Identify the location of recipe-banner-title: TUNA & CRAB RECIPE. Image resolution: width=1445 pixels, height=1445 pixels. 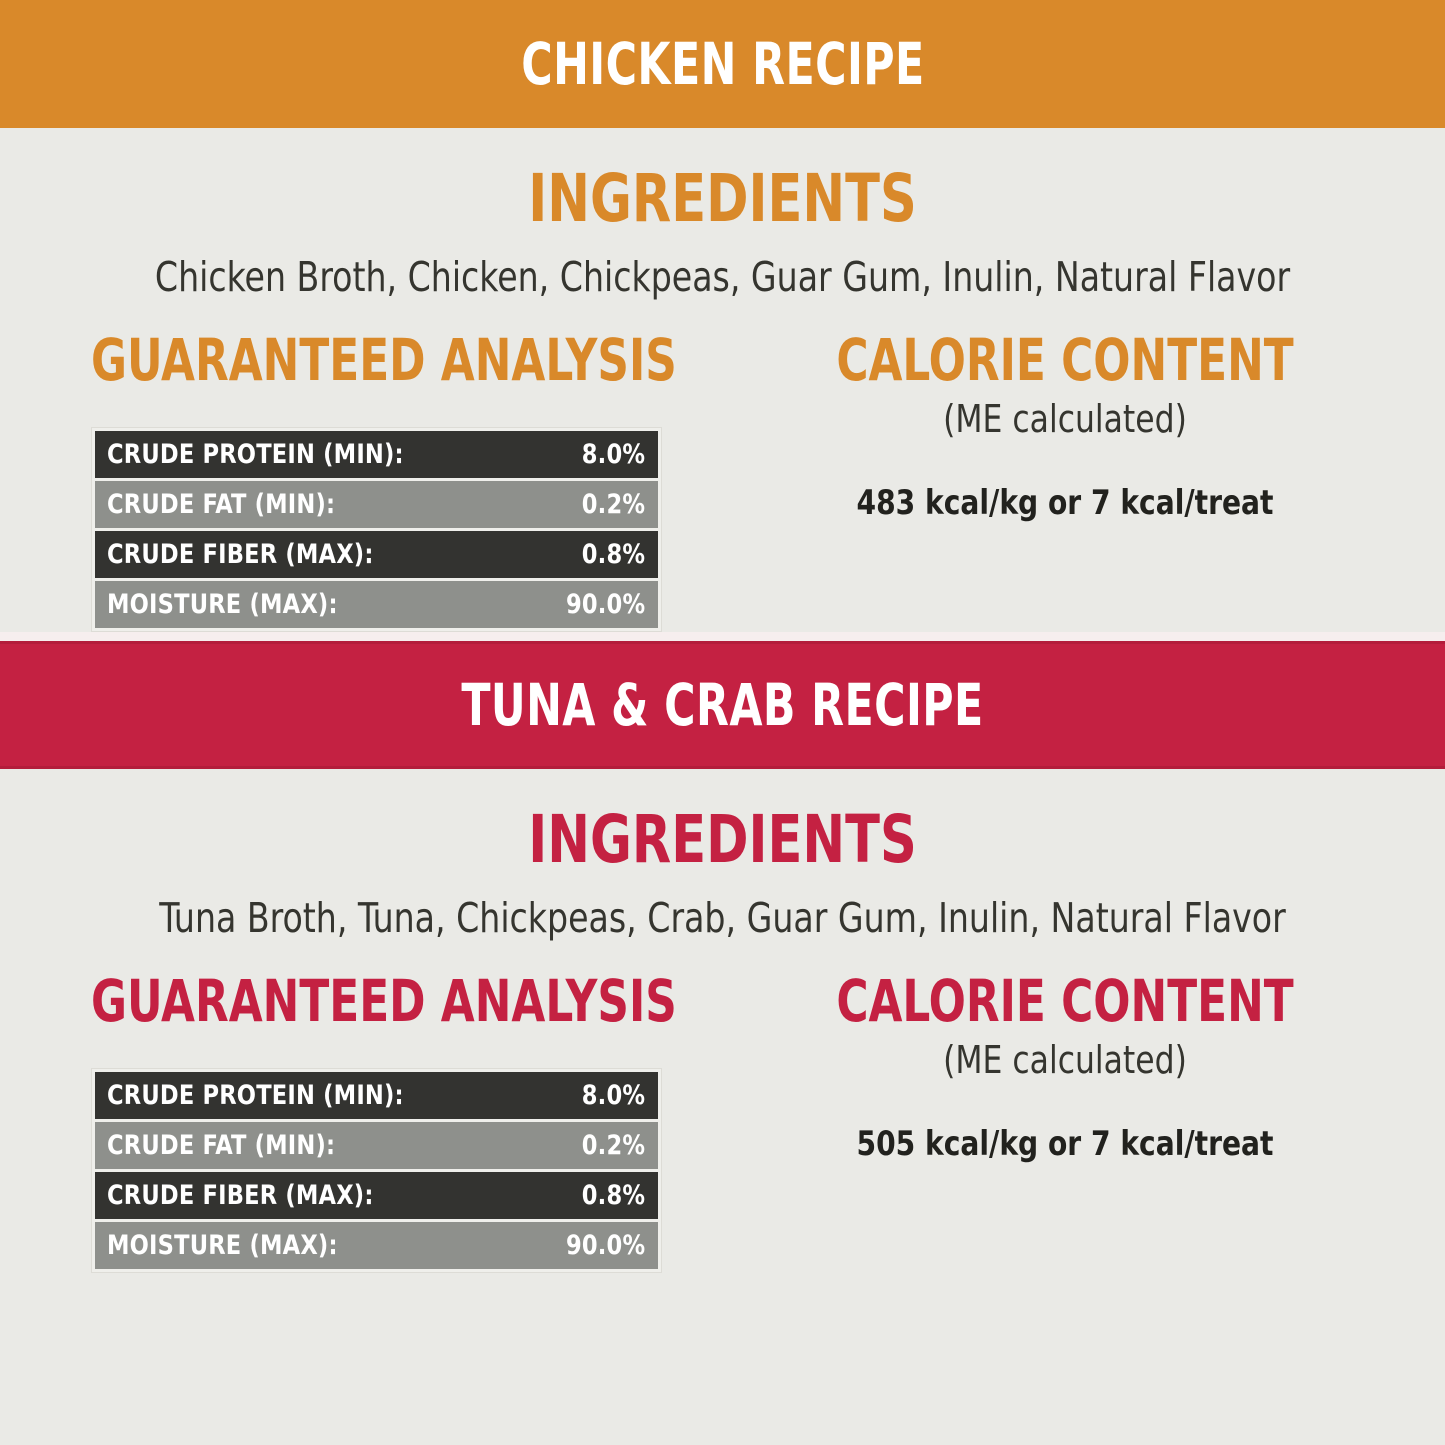
(722, 705).